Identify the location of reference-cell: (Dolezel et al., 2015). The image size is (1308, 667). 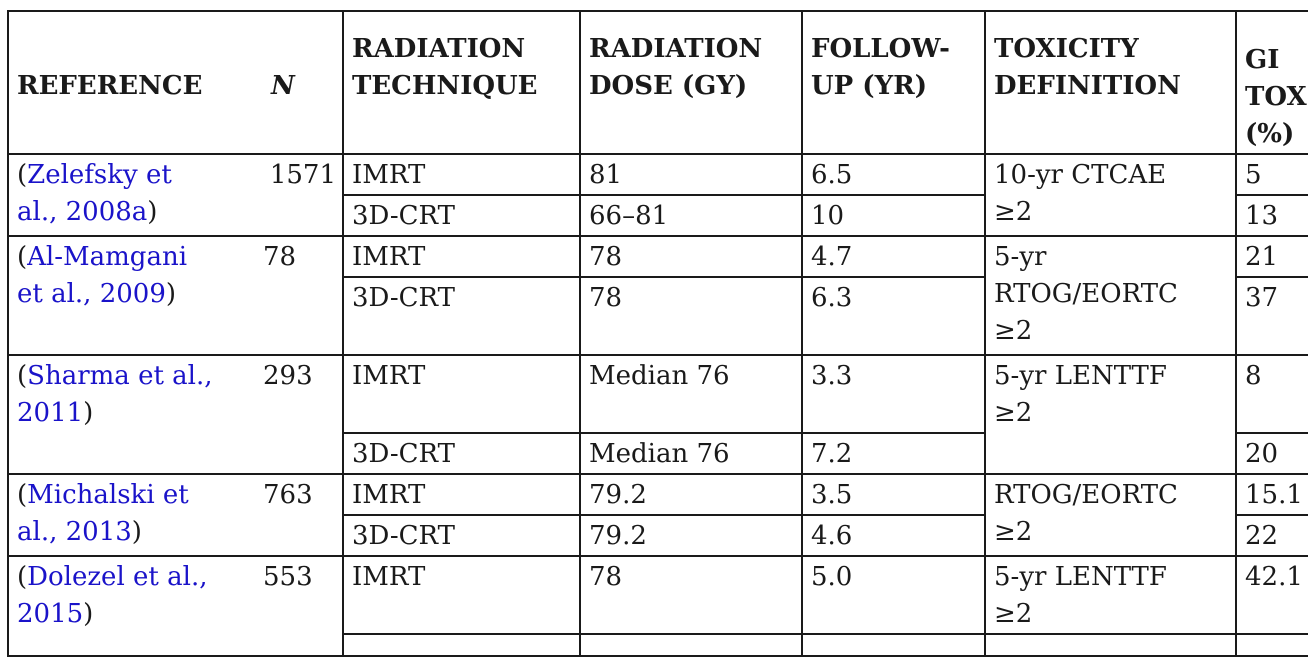
(135, 606).